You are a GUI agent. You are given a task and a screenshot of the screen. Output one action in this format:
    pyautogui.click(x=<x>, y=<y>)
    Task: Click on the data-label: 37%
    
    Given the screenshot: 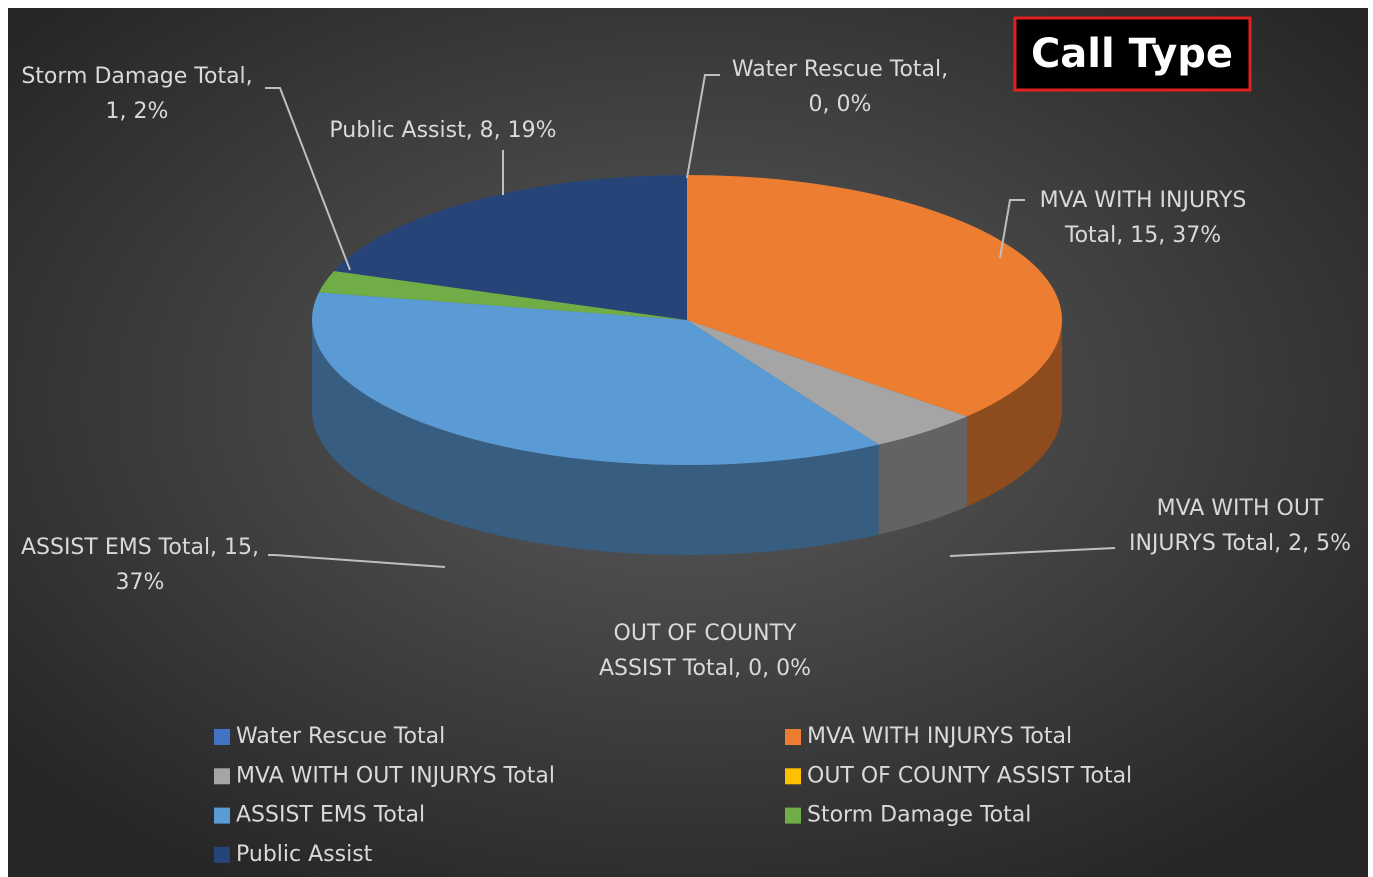 What is the action you would take?
    pyautogui.click(x=140, y=582)
    